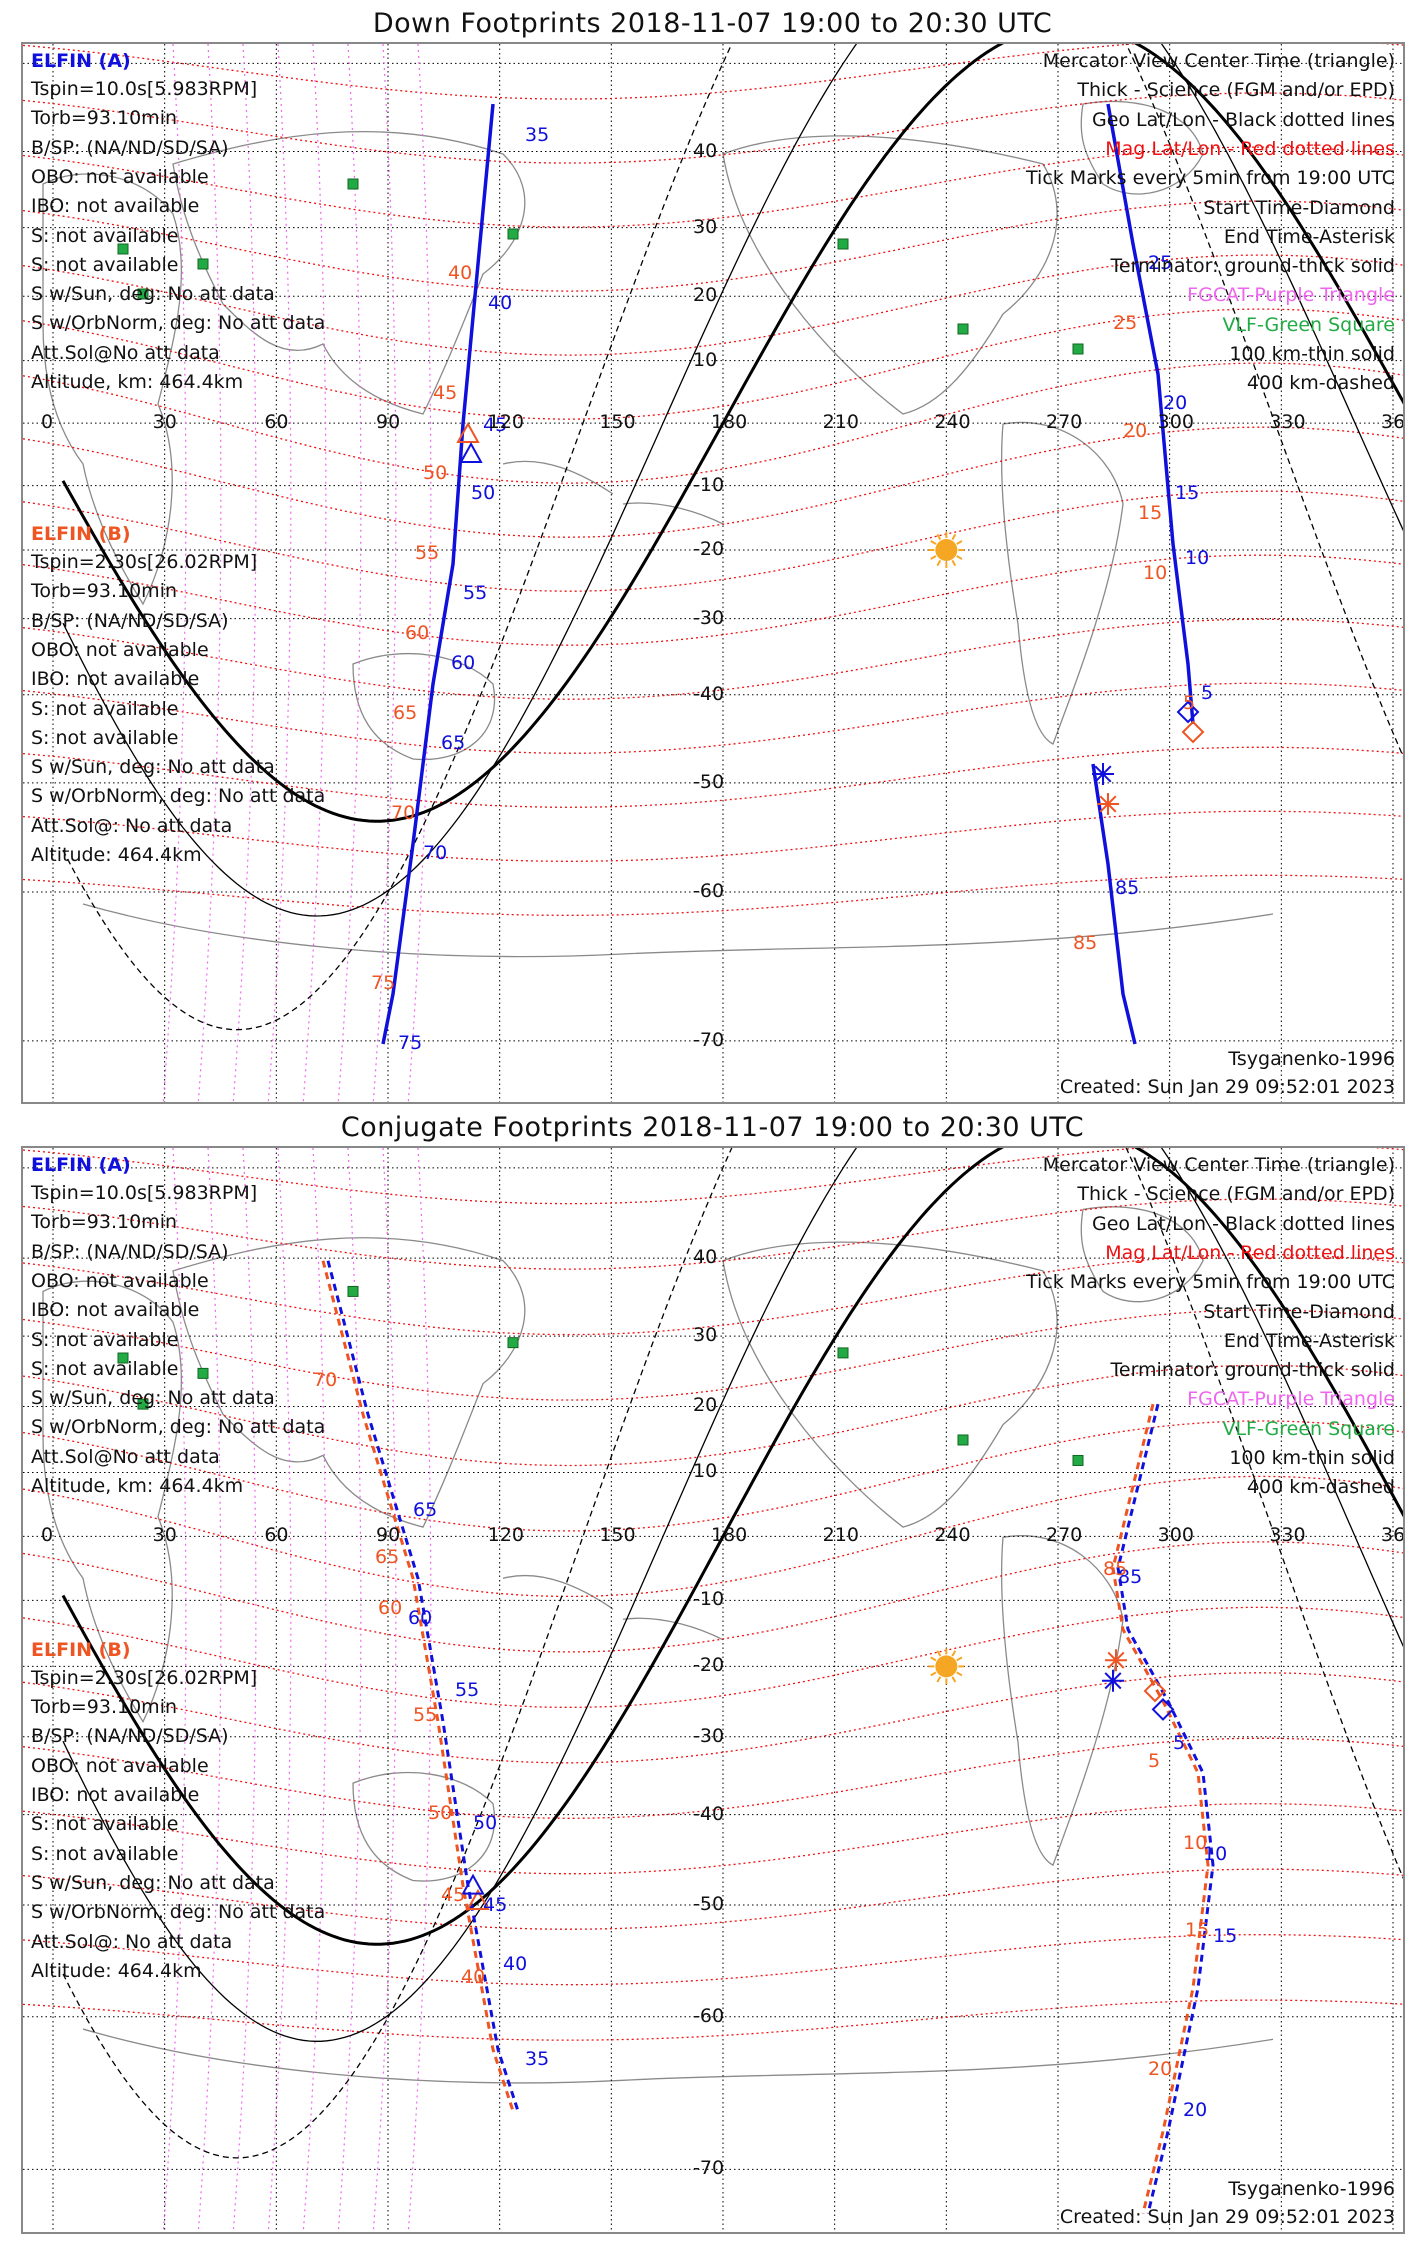 This screenshot has height=2250, width=1425. What do you see at coordinates (116, 1970) in the screenshot?
I see `sc-b-info-line: Altitude: 464.4km` at bounding box center [116, 1970].